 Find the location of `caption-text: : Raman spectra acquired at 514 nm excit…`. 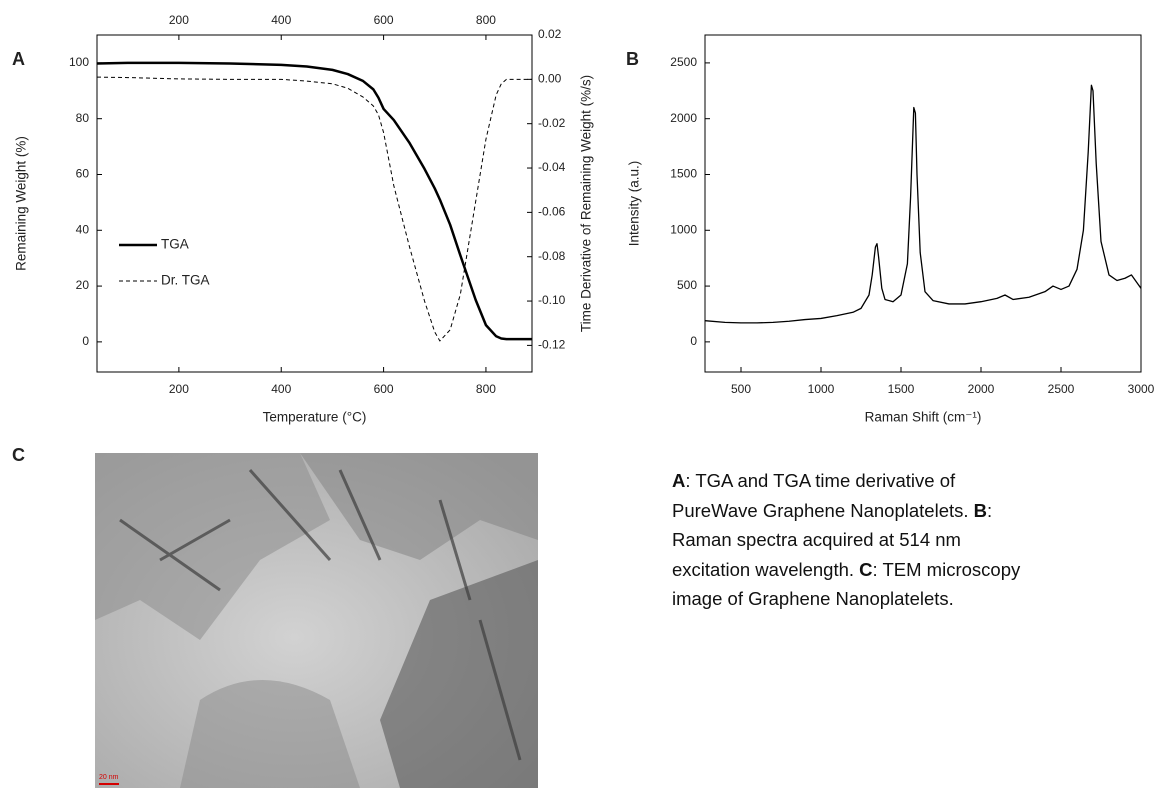

caption-text: : Raman spectra acquired at 514 nm excit… is located at coordinates (832, 539).